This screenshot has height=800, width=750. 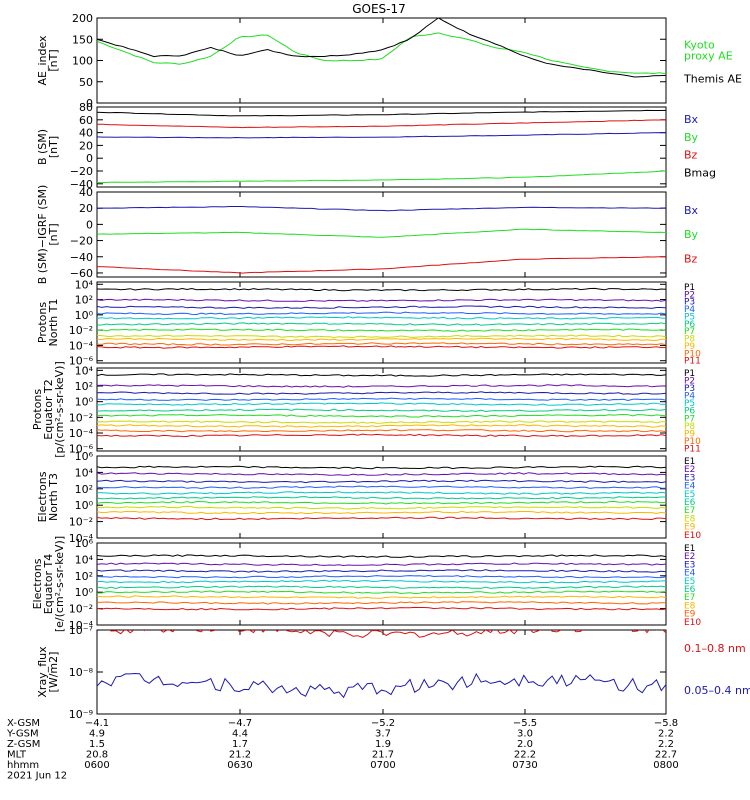 I want to click on legend-label: E6, so click(x=690, y=590).